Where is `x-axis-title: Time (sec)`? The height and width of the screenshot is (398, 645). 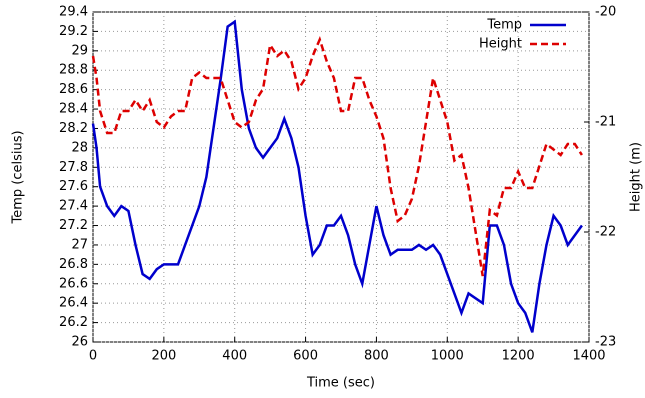 x-axis-title: Time (sec) is located at coordinates (340, 383).